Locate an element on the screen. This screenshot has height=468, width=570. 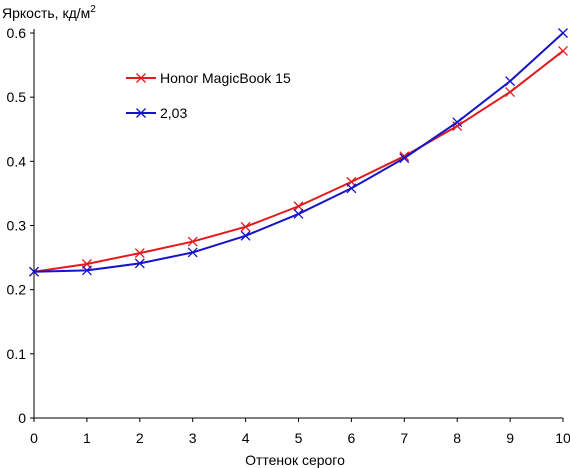
legend-label: Honor MagicBook 15 is located at coordinates (225, 78).